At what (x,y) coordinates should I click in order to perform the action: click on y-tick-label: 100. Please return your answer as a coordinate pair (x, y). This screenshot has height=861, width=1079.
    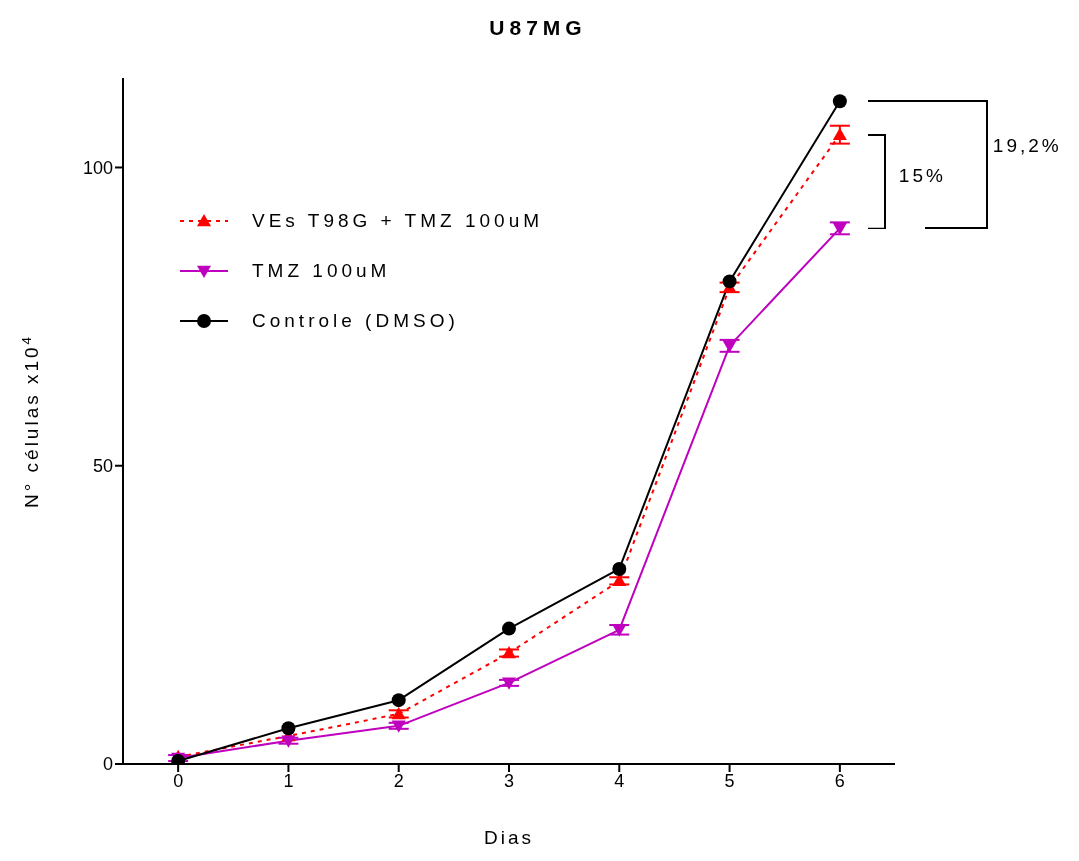
    Looking at the image, I should click on (97, 167).